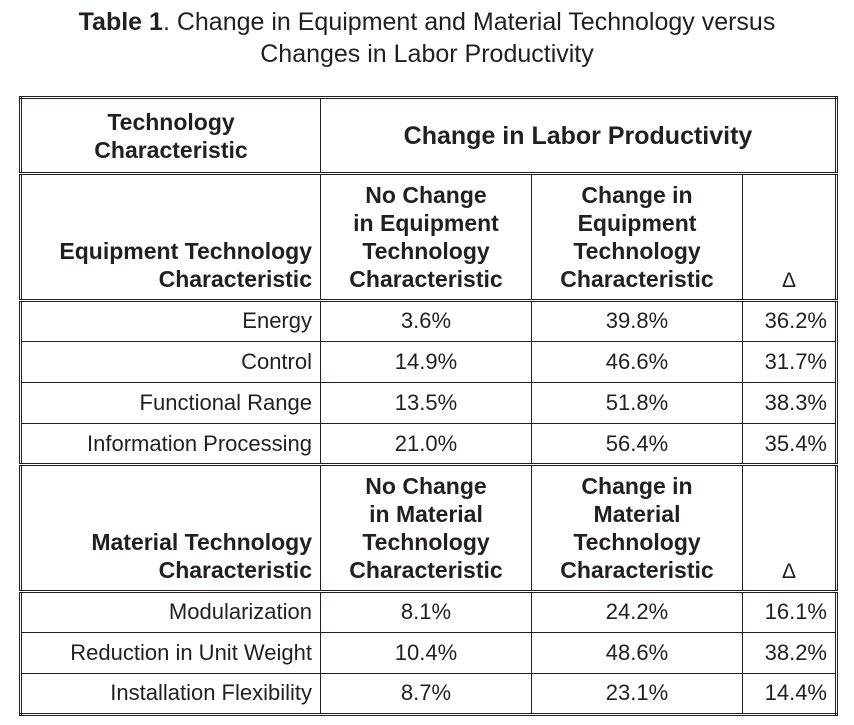  I want to click on no-change-value: 10.4%, so click(426, 652).